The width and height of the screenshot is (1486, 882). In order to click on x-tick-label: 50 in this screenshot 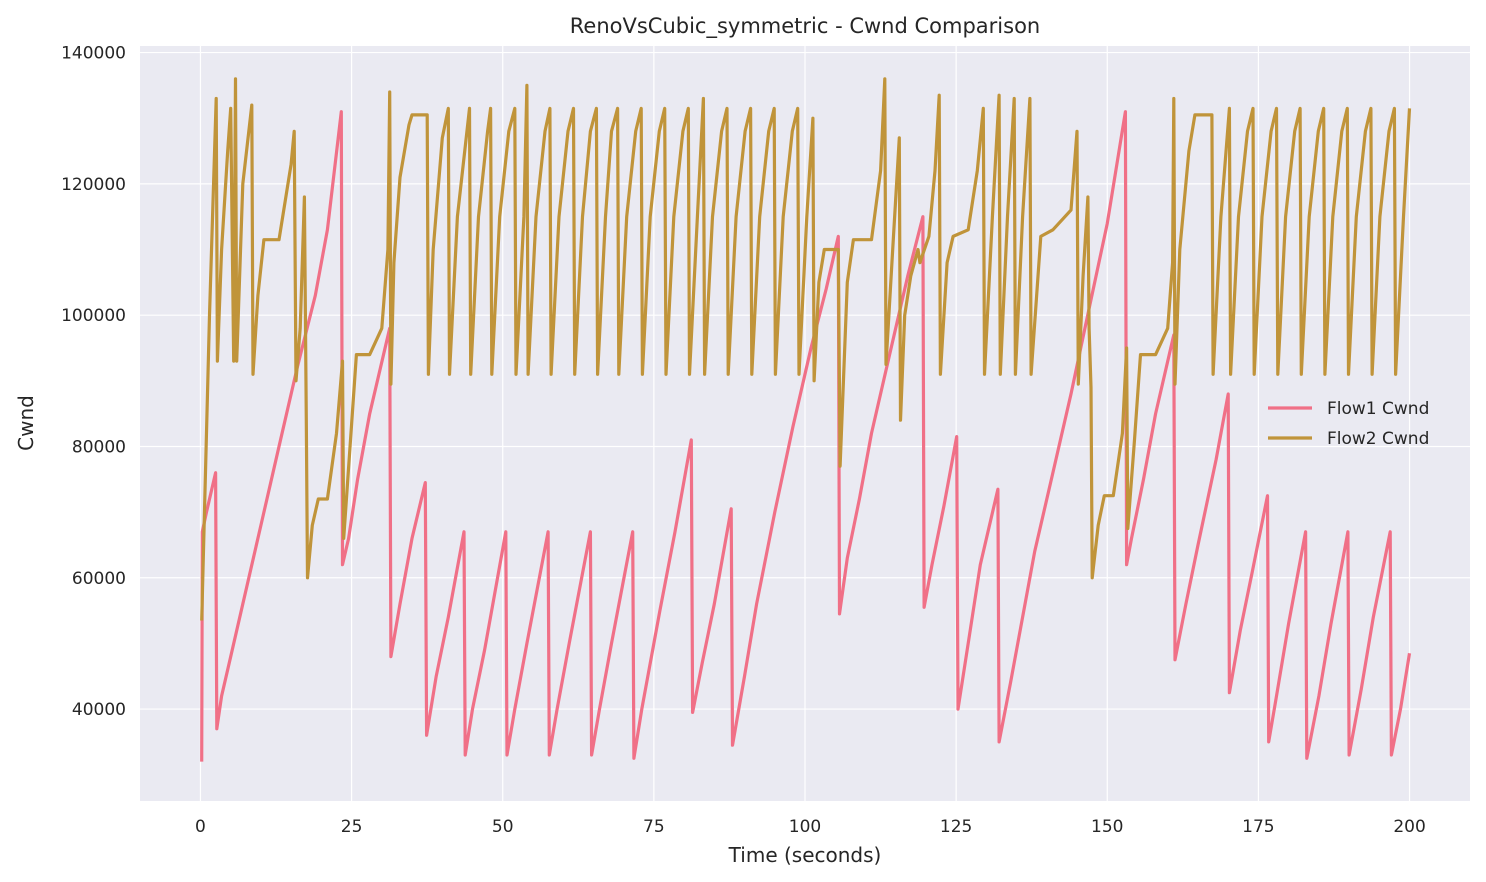, I will do `click(503, 827)`.